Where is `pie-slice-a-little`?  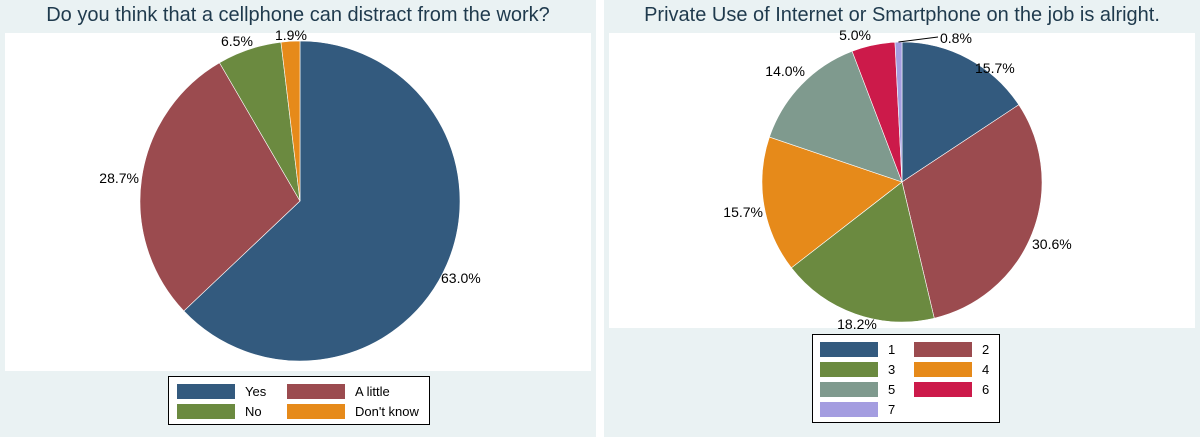 pie-slice-a-little is located at coordinates (220, 187).